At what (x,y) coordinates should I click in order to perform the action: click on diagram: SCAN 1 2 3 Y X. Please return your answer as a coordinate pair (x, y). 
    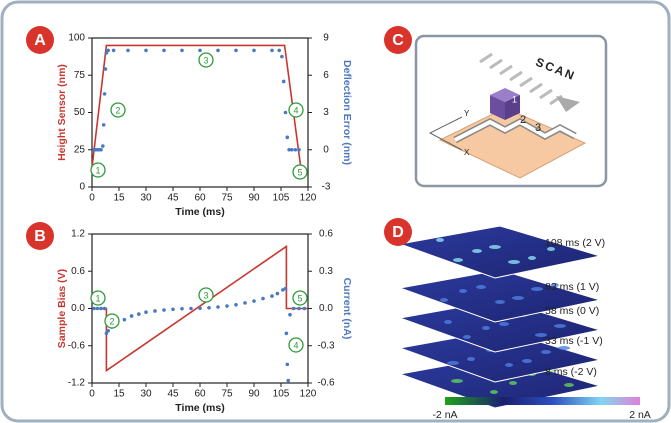
    Looking at the image, I should click on (511, 111).